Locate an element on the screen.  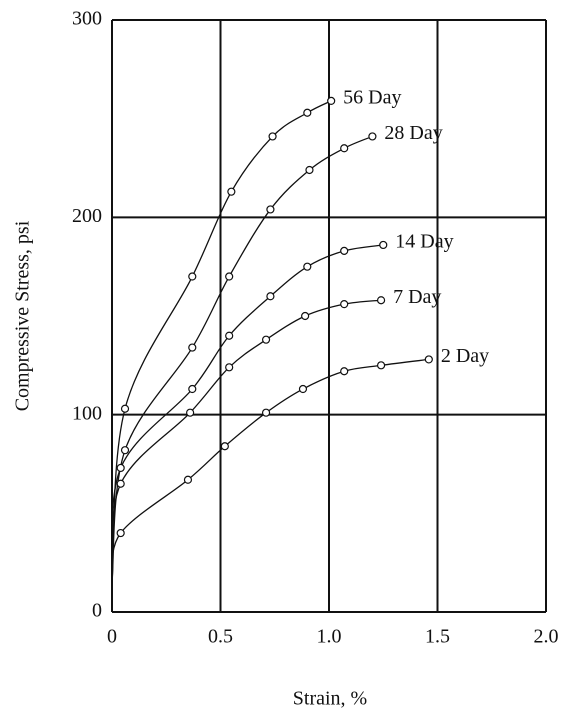
x-tick-label: 1.5 is located at coordinates (437, 637).